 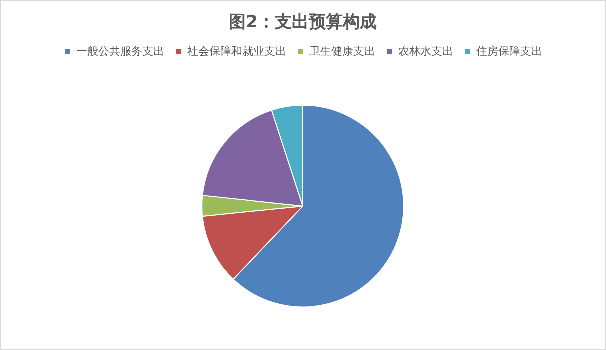 I want to click on chart-title: 图2：支出预算构成, so click(x=303, y=22).